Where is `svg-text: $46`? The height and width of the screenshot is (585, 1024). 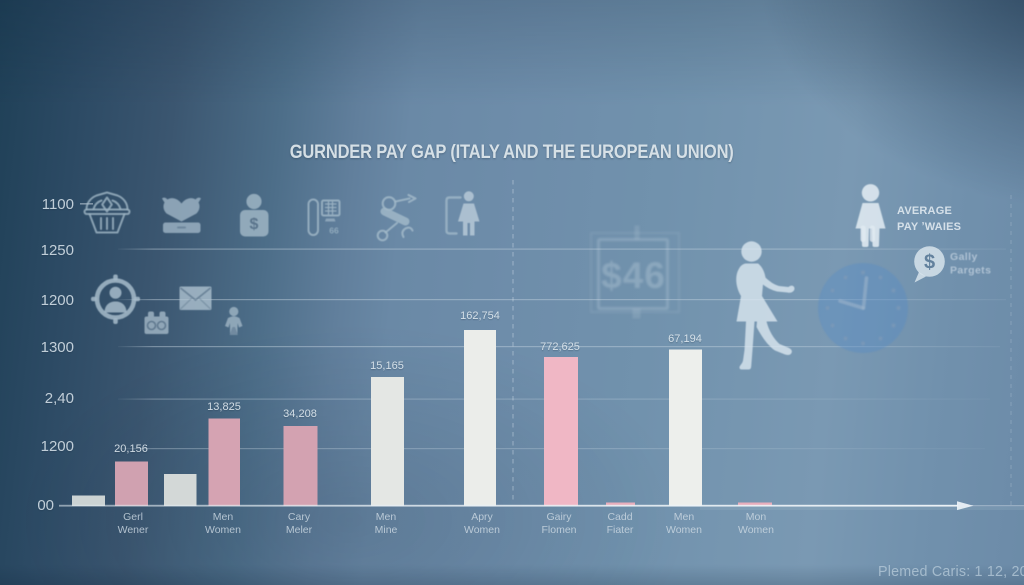
svg-text: $46 is located at coordinates (633, 275).